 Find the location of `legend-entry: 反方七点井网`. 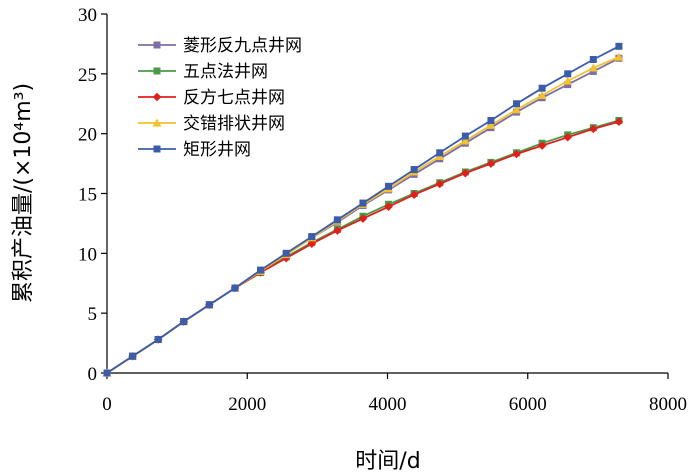

legend-entry: 反方七点井网 is located at coordinates (211, 98).